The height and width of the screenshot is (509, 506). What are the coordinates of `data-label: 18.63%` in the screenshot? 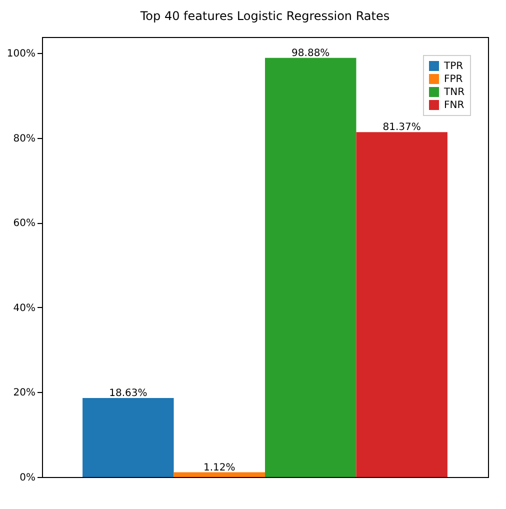 It's located at (128, 394).